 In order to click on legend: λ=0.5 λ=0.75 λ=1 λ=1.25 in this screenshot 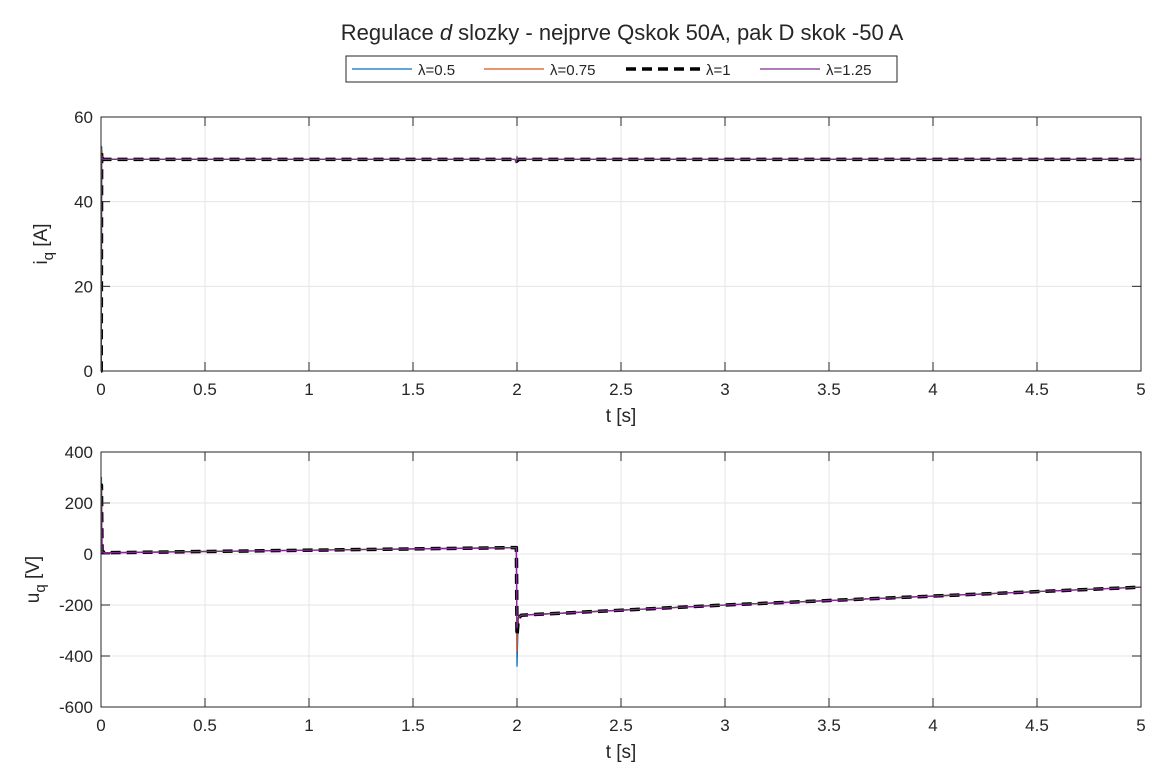, I will do `click(621, 69)`.